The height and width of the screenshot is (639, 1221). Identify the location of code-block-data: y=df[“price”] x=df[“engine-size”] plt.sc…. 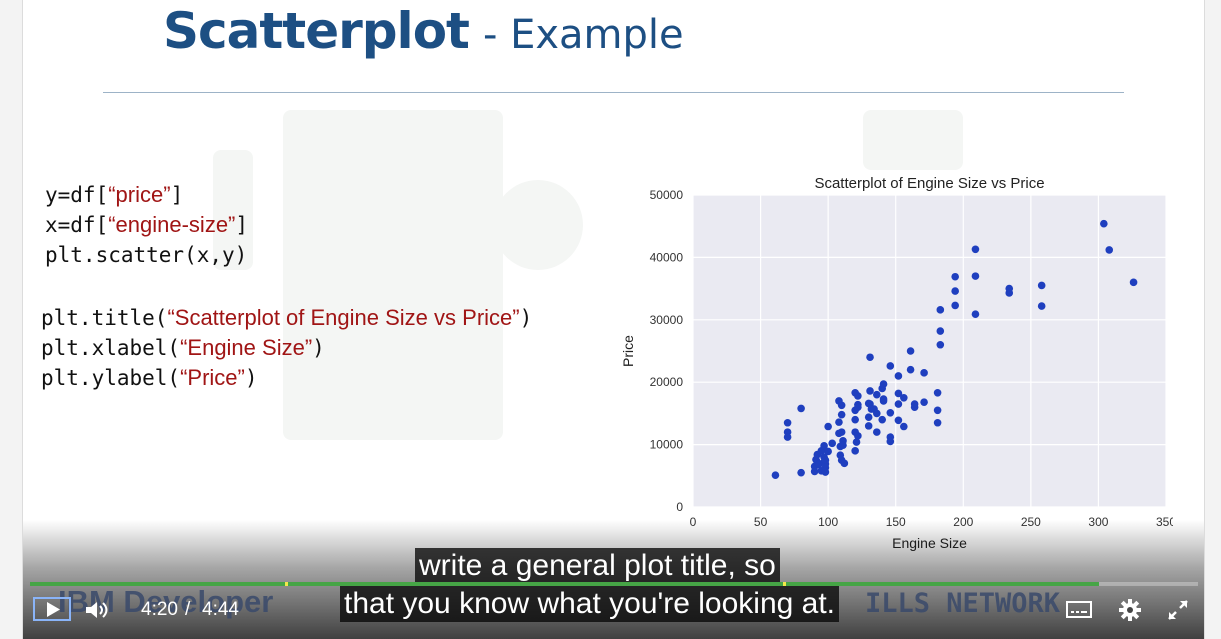
(146, 225).